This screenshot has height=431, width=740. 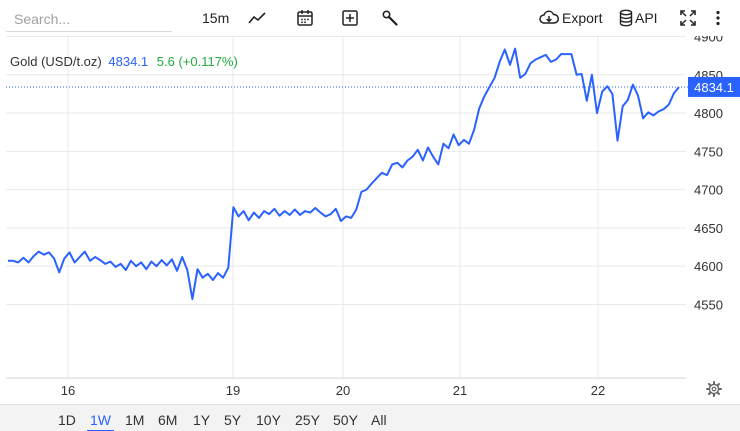 What do you see at coordinates (197, 61) in the screenshot?
I see `price-change: 5.6 (+0.117%)` at bounding box center [197, 61].